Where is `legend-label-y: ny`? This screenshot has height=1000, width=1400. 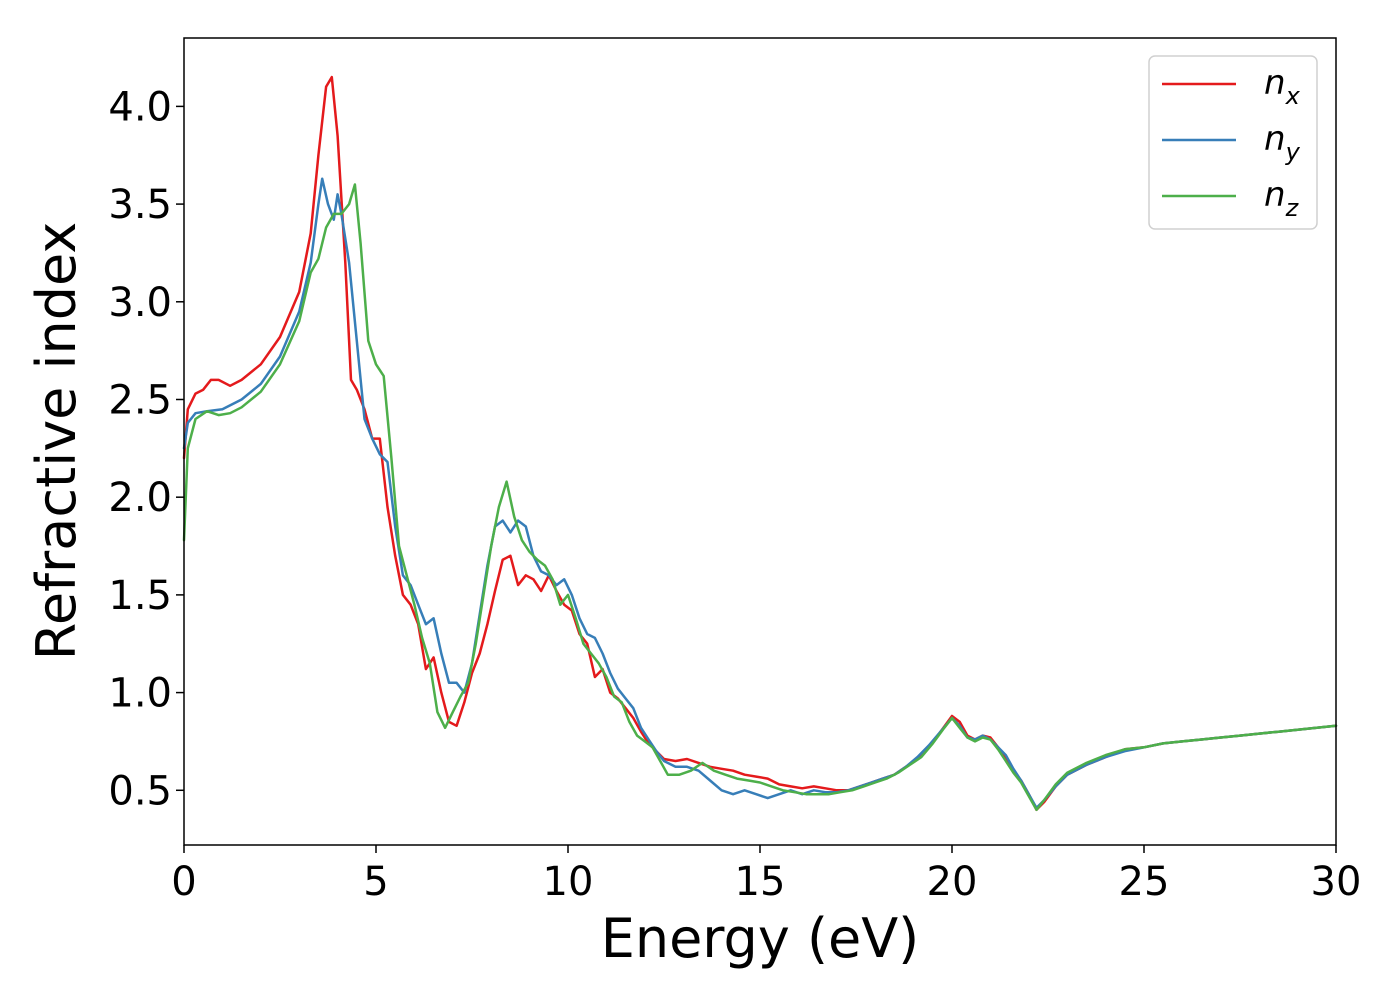 legend-label-y: ny is located at coordinates (1282, 142).